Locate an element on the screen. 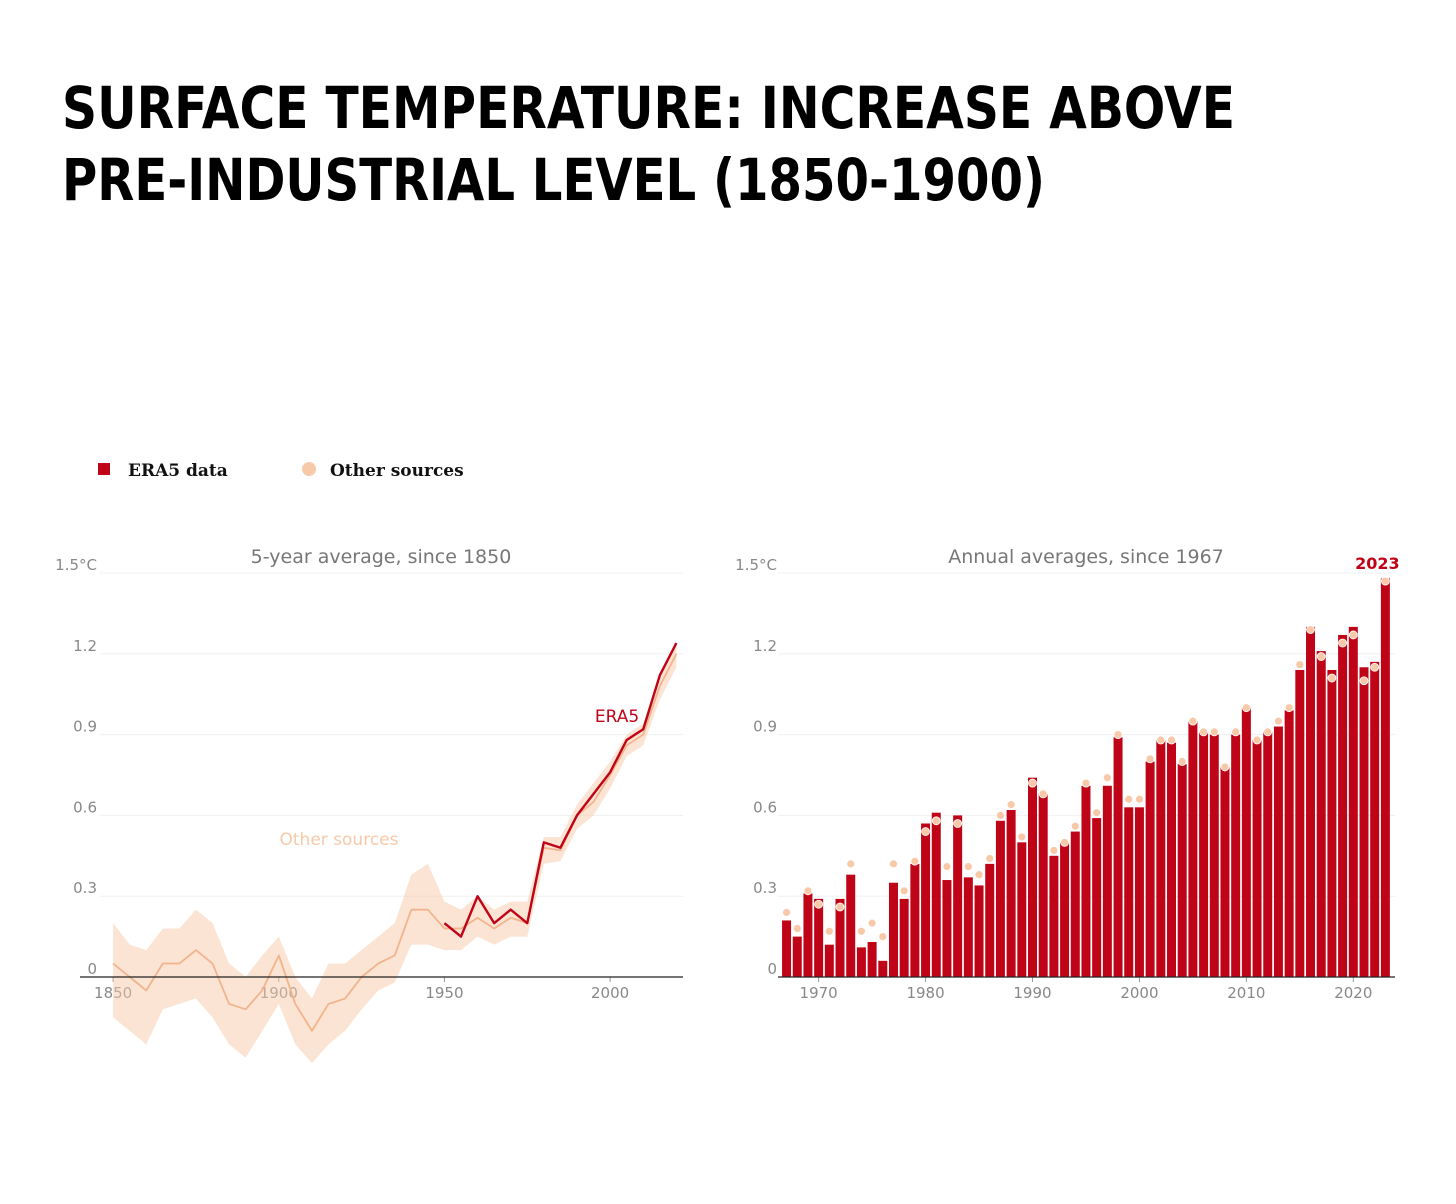 This screenshot has height=1204, width=1456. y-tick-label: 0 is located at coordinates (92, 969).